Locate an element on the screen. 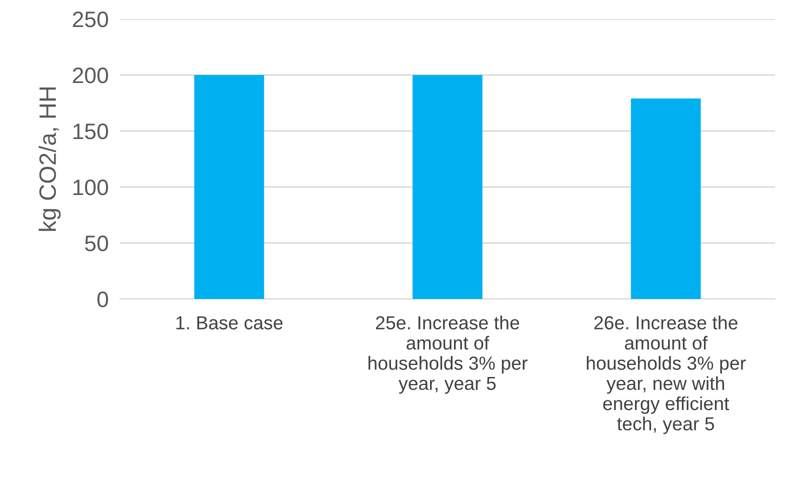 The width and height of the screenshot is (791, 484). y-tick-label: 150 is located at coordinates (91, 132).